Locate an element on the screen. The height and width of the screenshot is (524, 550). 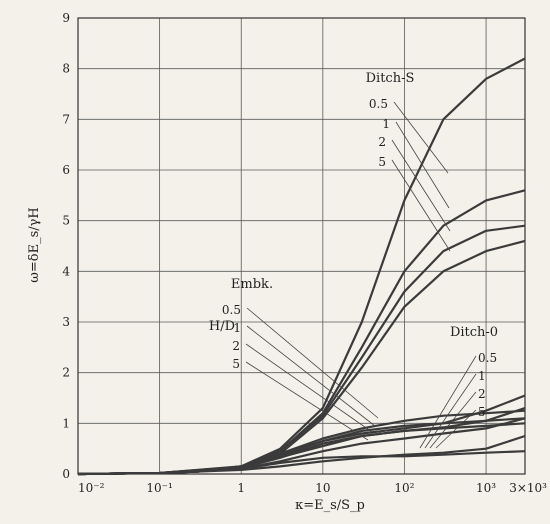
hd-axis-label: H/D is located at coordinates (222, 326).